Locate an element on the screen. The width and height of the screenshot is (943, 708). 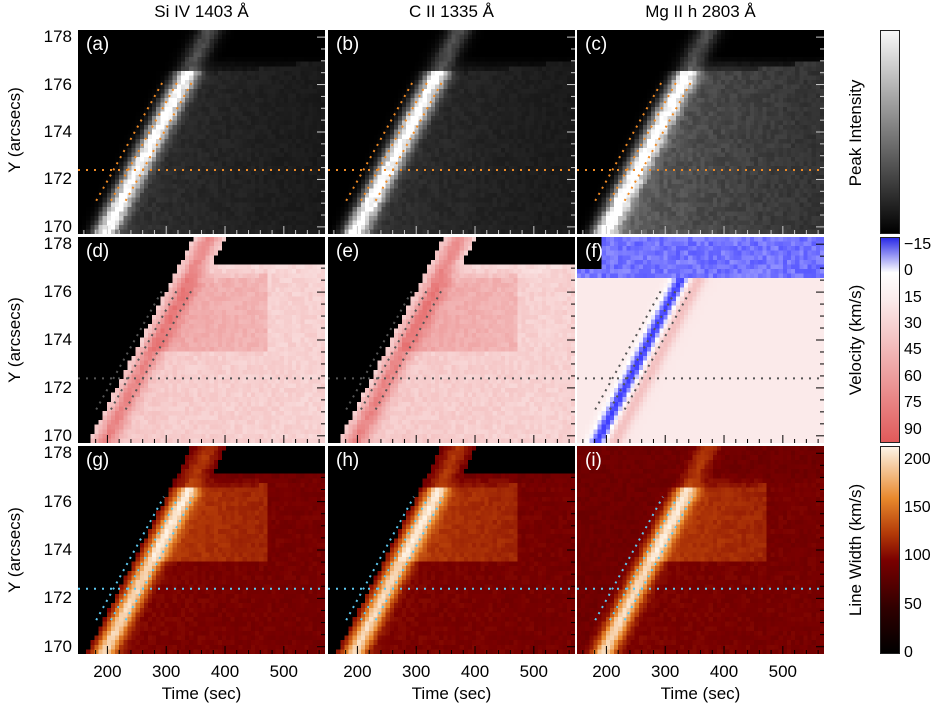
colorbar-intensity is located at coordinates (890, 132).